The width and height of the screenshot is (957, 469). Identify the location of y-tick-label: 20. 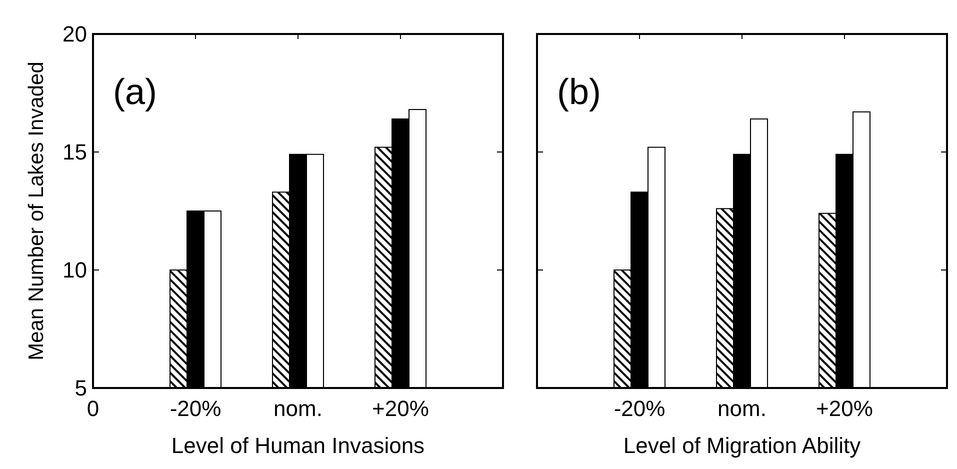
(74, 34).